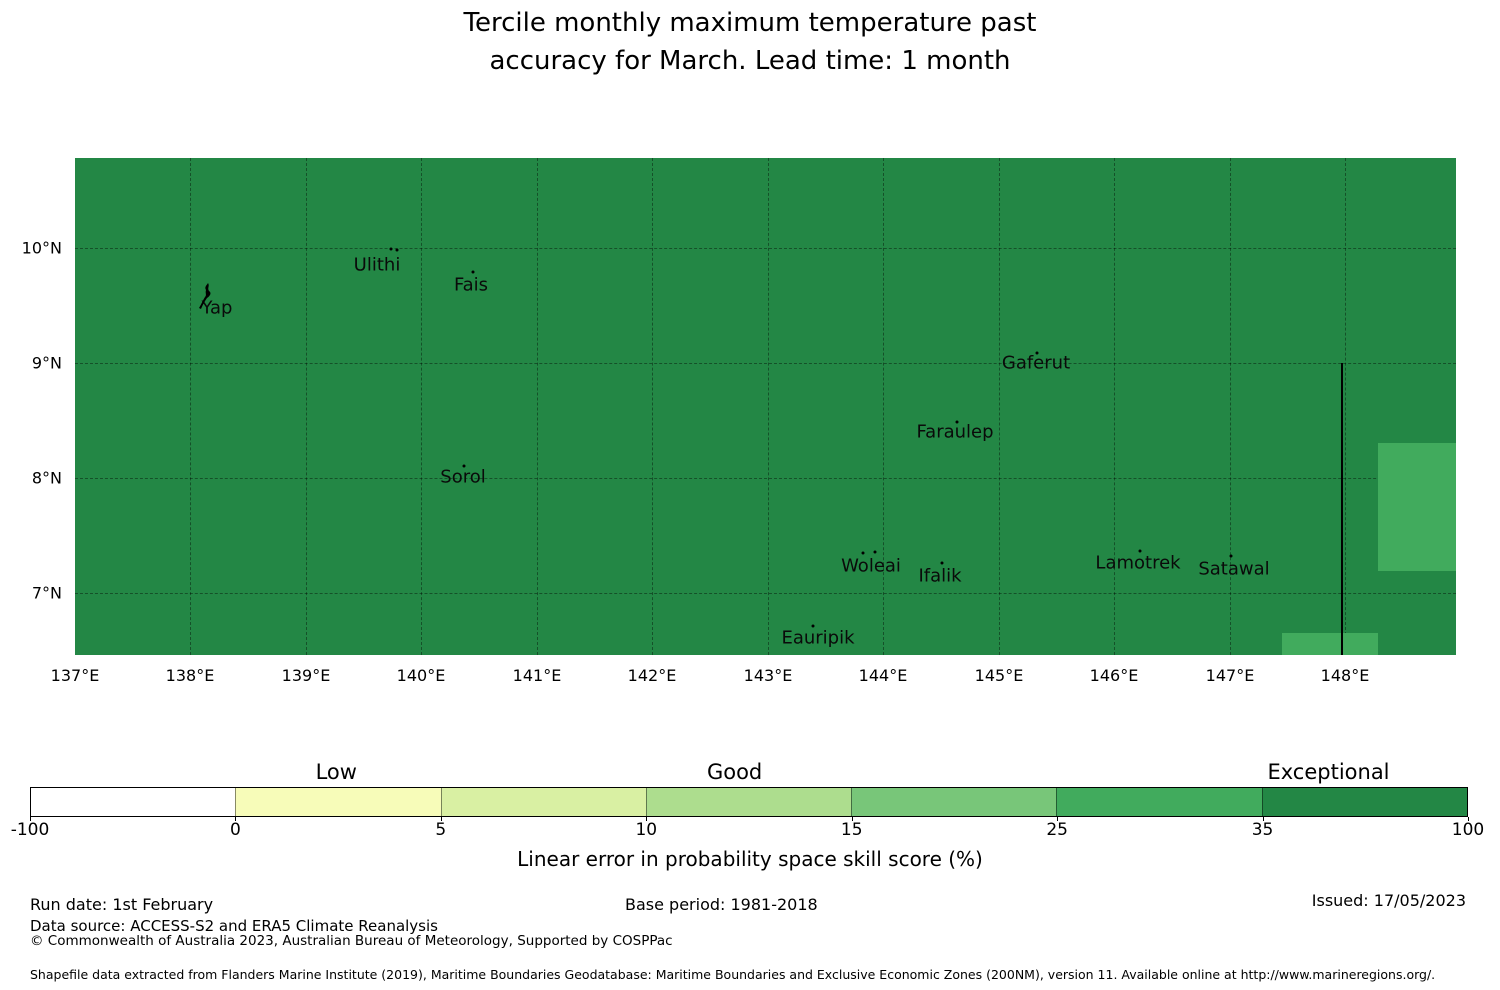 Image resolution: width=1500 pixels, height=990 pixels. Describe the element at coordinates (75, 675) in the screenshot. I see `x-tick-label: 137°E` at that location.